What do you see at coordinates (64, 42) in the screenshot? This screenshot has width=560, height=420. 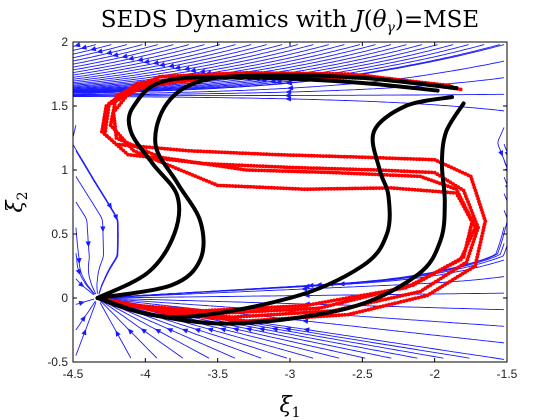 I see `y-tick-label: 2` at bounding box center [64, 42].